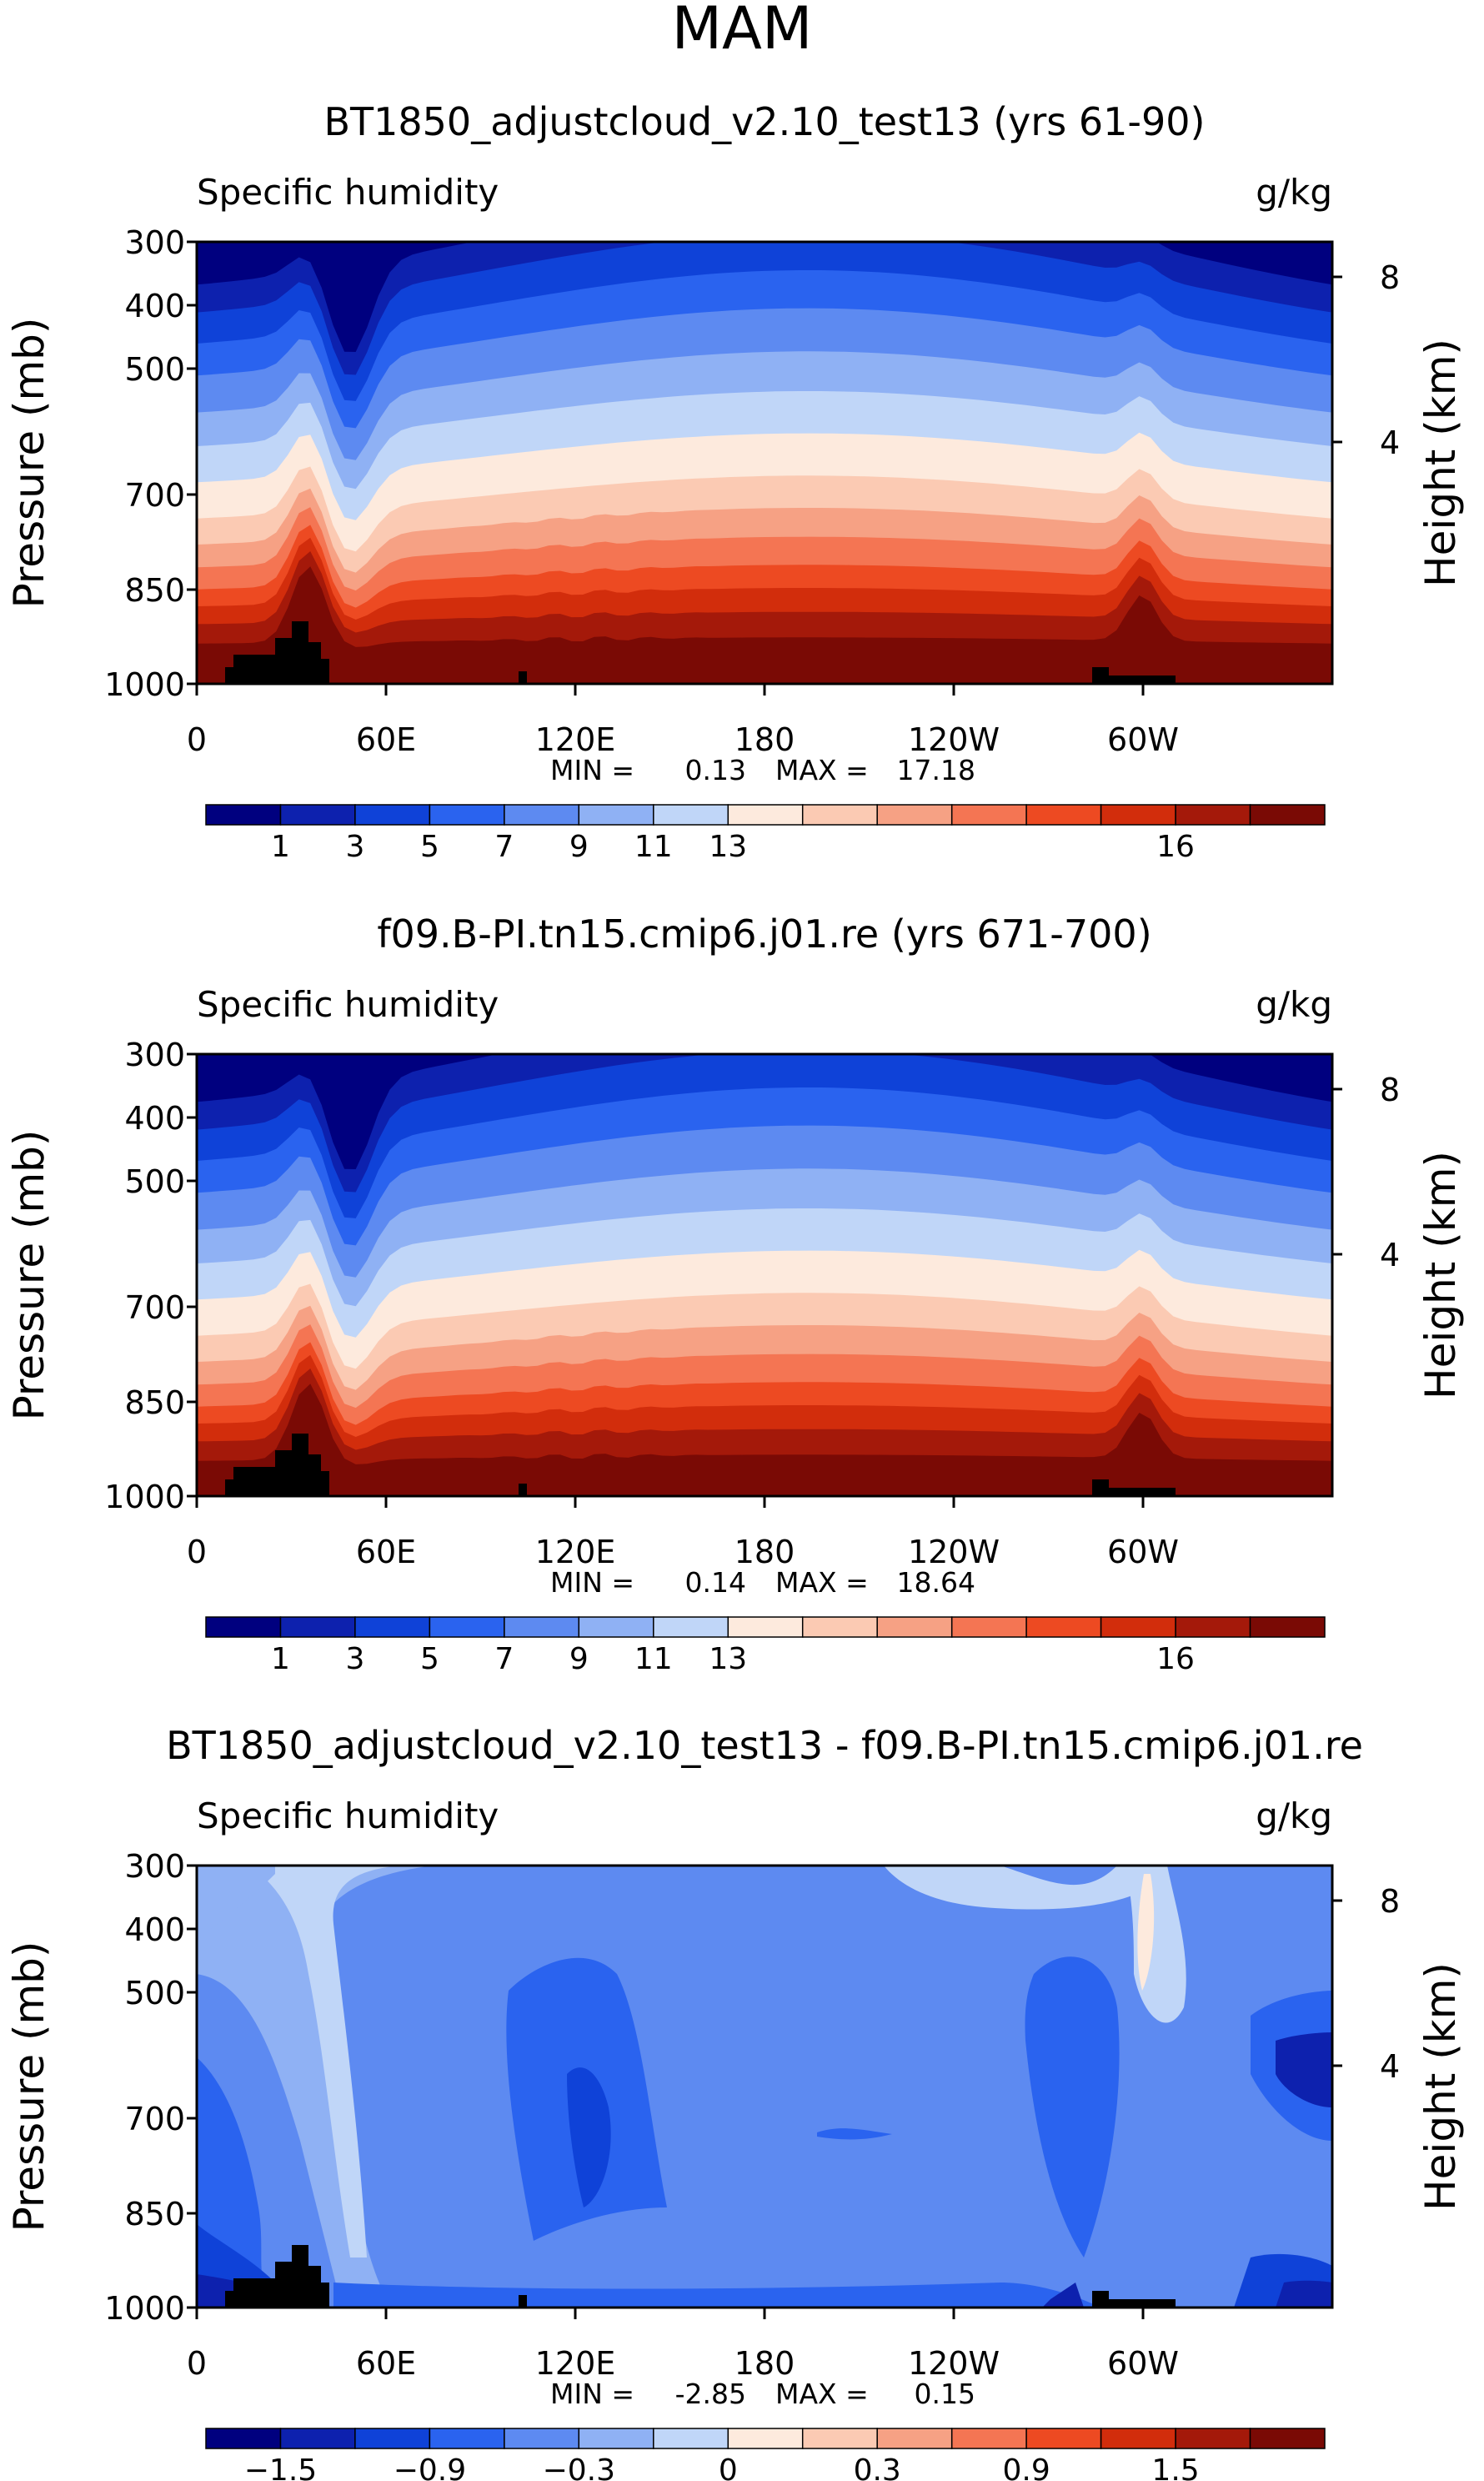 This screenshot has width=1484, height=2481. I want to click on colorbar-label: 11, so click(653, 1659).